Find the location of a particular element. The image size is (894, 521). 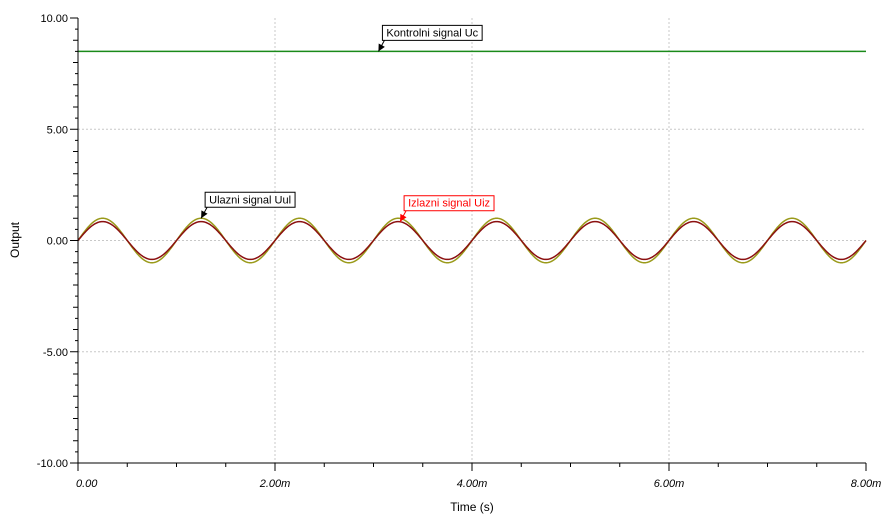

annotation-label: Kontrolni signal Uc is located at coordinates (432, 33).